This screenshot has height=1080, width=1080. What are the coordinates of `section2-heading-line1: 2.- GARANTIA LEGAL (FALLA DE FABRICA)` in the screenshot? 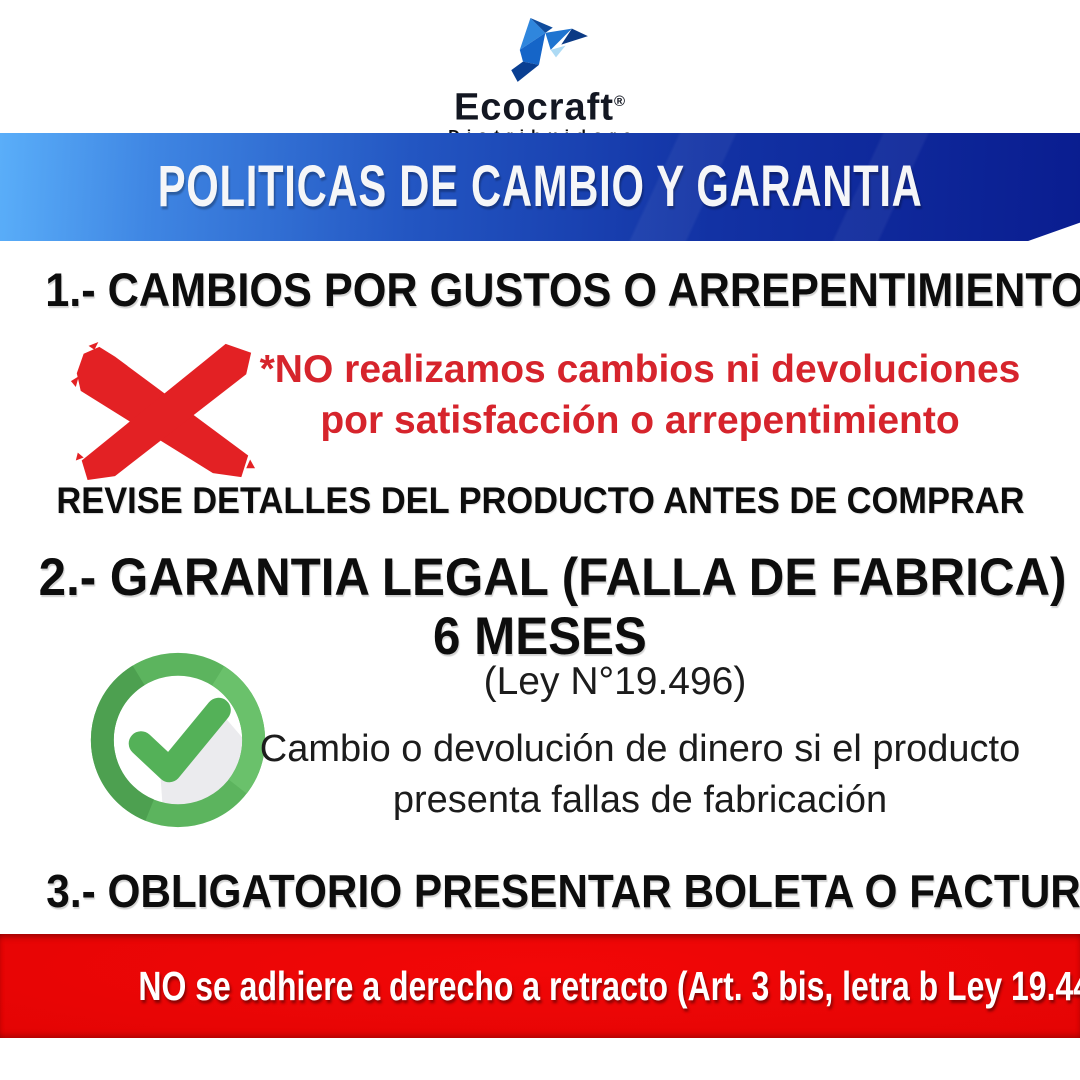 It's located at (552, 577).